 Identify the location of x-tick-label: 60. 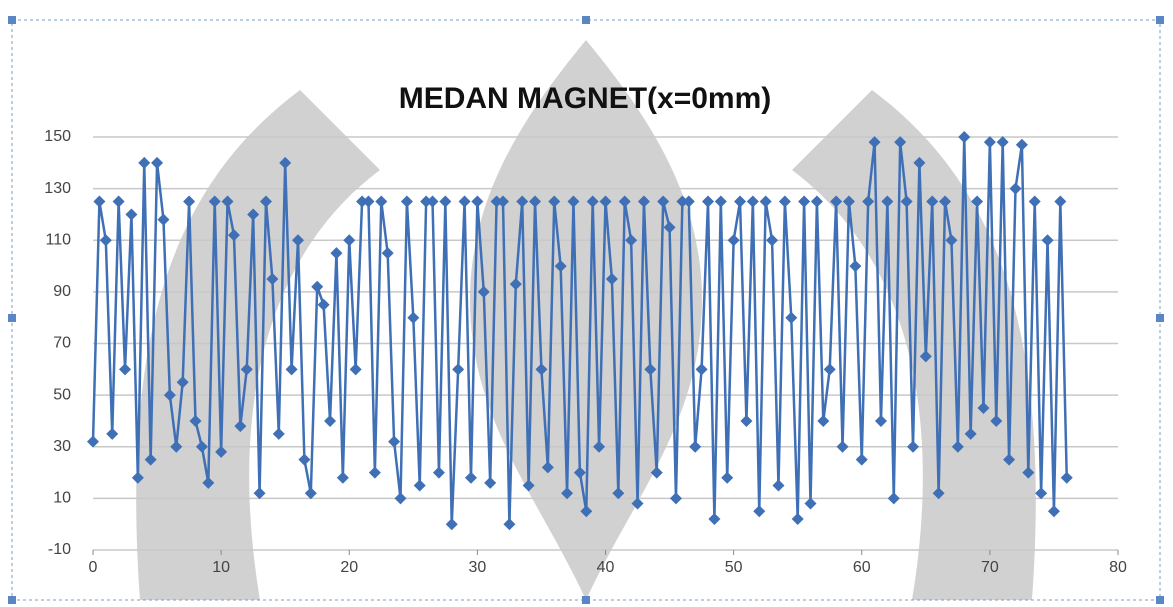
(862, 567).